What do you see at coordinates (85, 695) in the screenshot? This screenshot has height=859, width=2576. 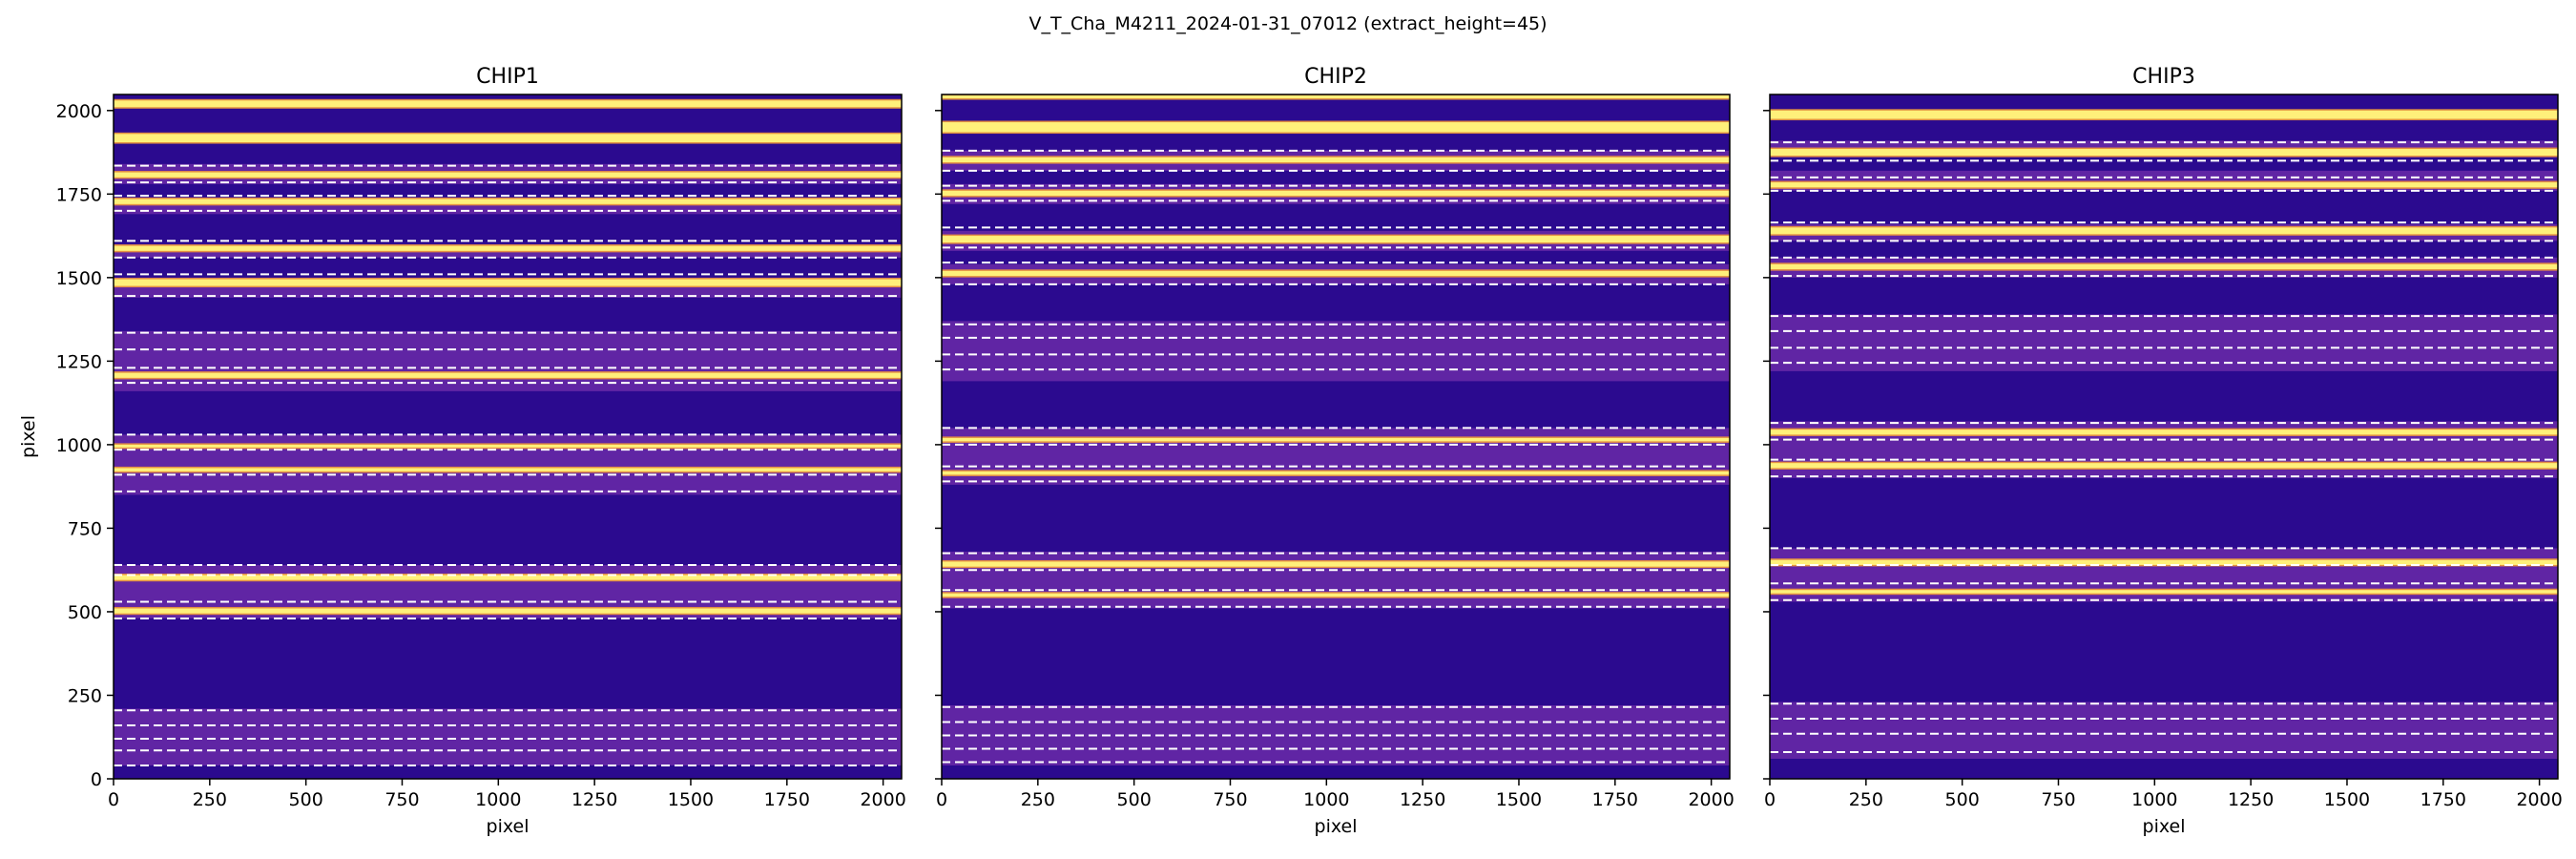 I see `y-tick-label: 250` at bounding box center [85, 695].